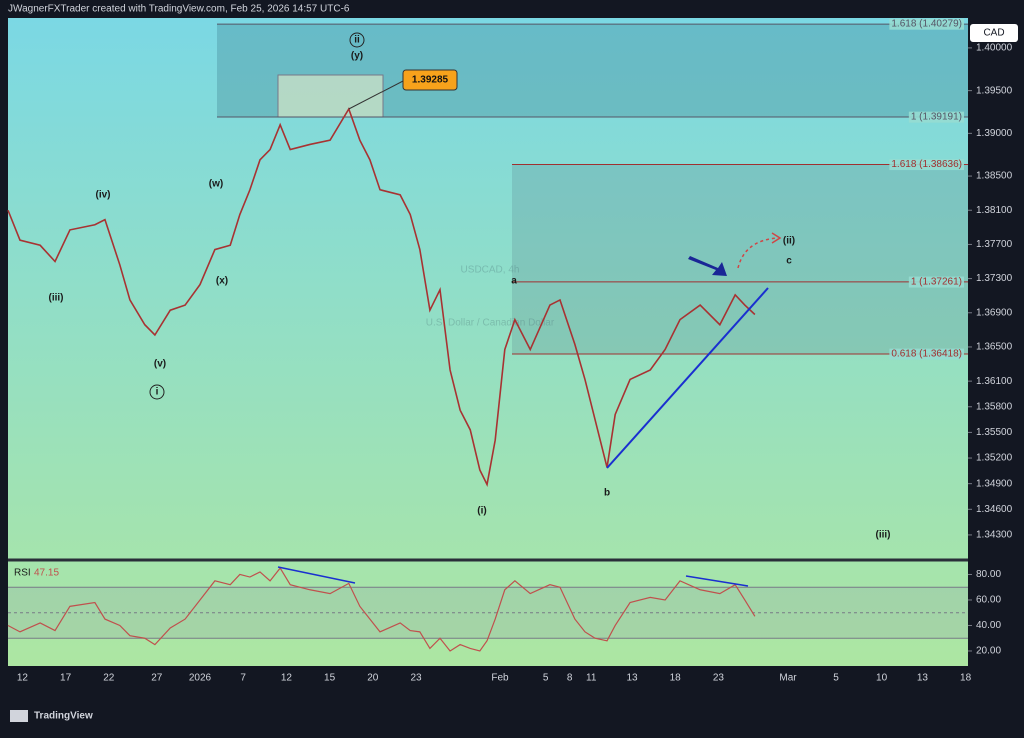 This screenshot has width=1024, height=738. Describe the element at coordinates (46, 573) in the screenshot. I see `rsi-value: 47.15` at that location.